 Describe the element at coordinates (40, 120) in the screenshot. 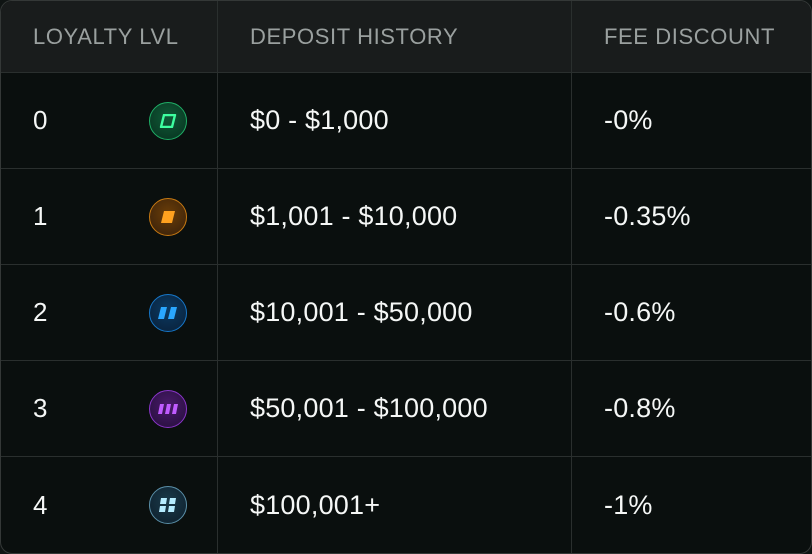

I see `level-number: 0` at that location.